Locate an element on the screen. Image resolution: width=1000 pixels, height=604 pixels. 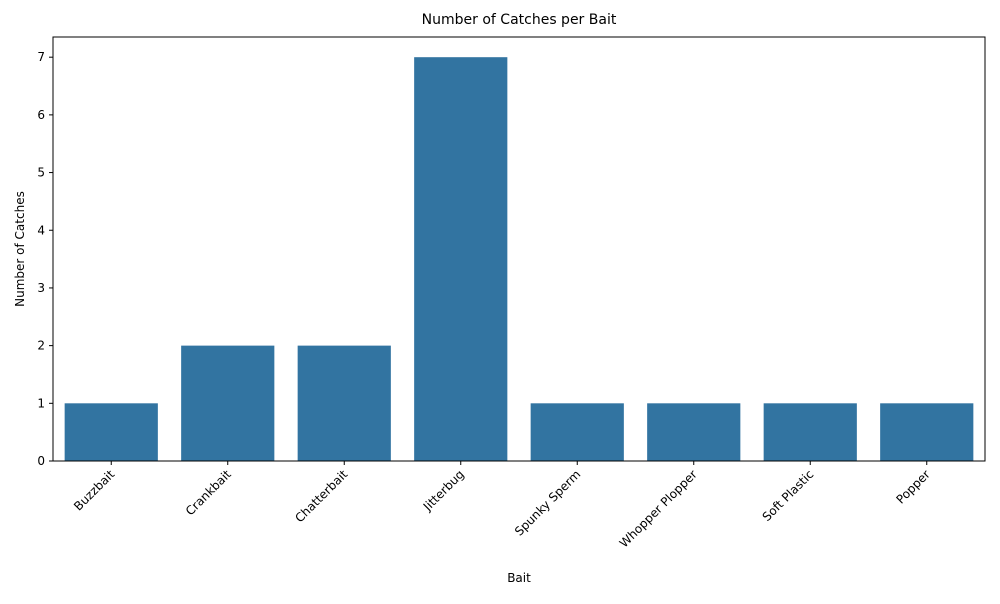
y-tick-label: 2 is located at coordinates (41, 346).